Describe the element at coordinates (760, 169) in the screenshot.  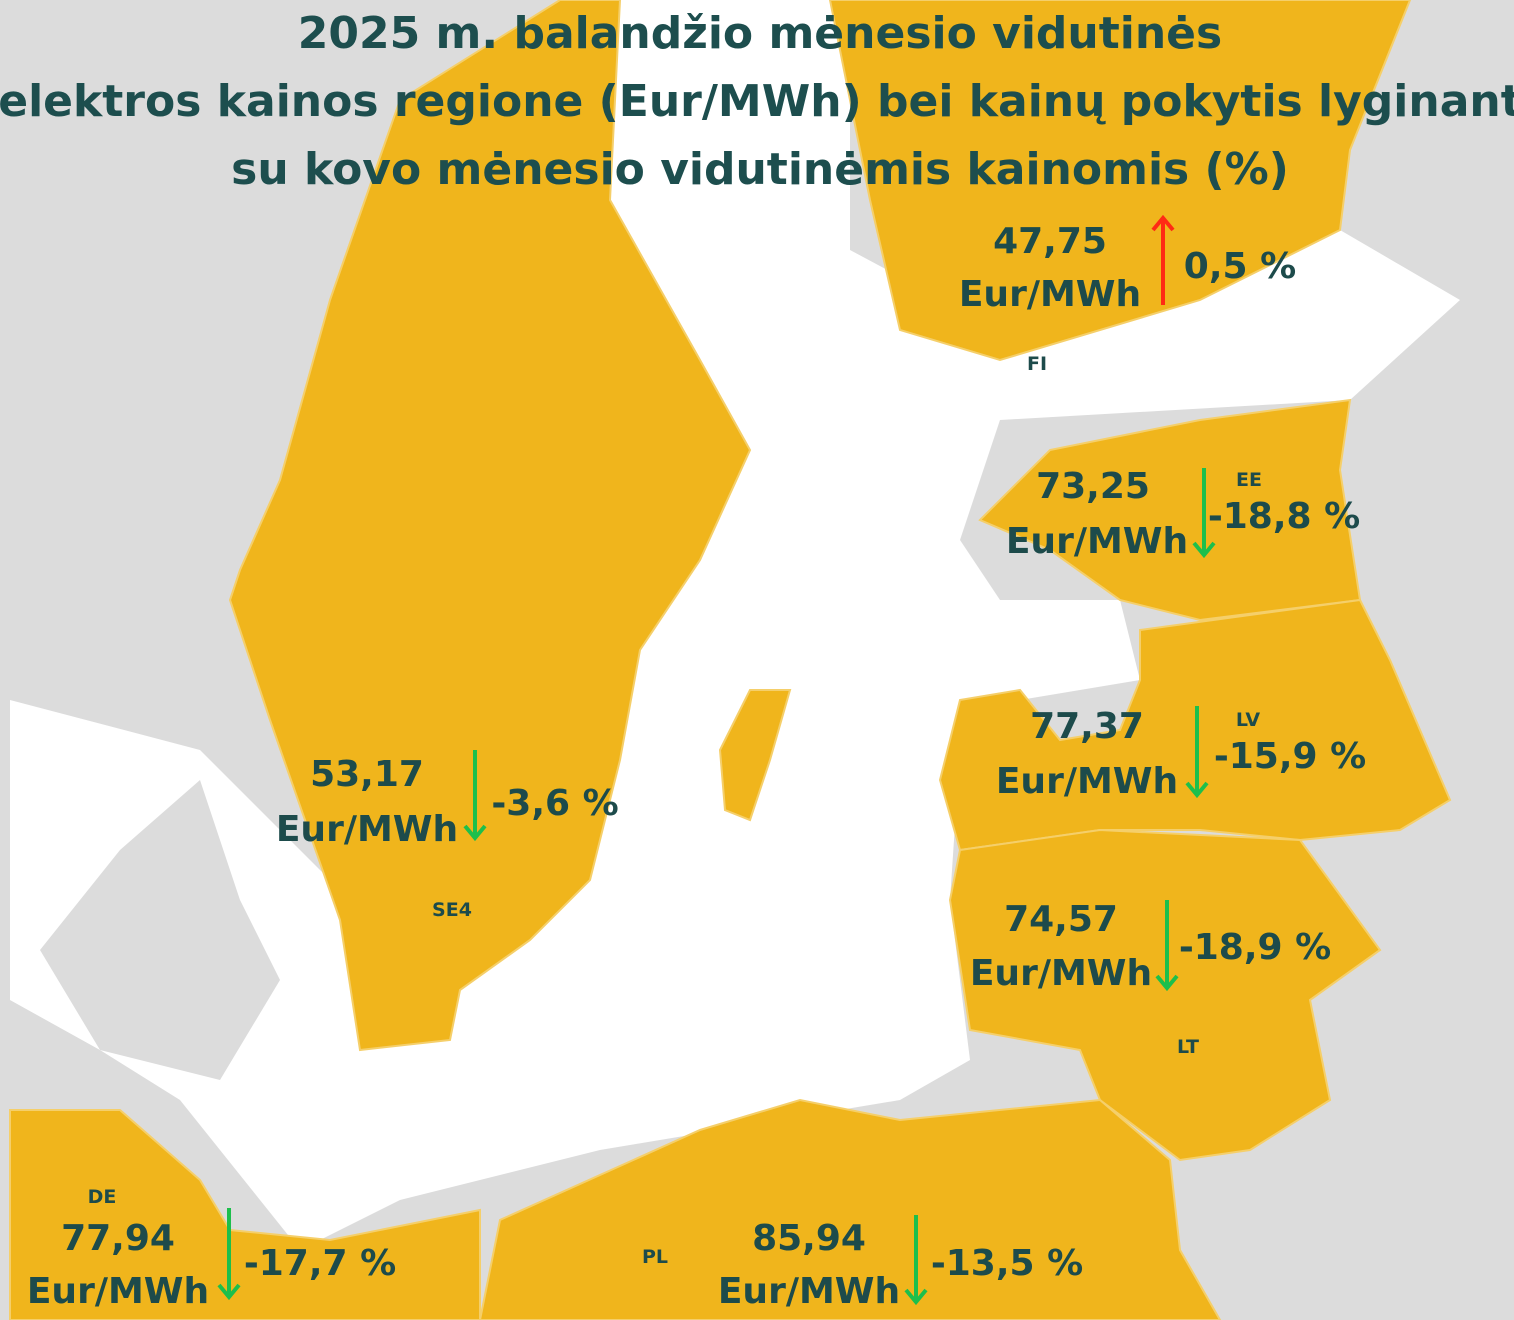
I see `title-line: su kovo mėnesio vidutinėmis kainomis (%)` at that location.